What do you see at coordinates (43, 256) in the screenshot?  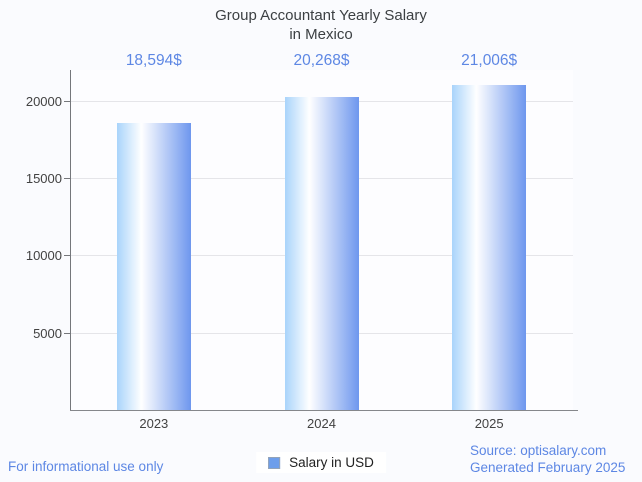 I see `y-tick-label: 10000` at bounding box center [43, 256].